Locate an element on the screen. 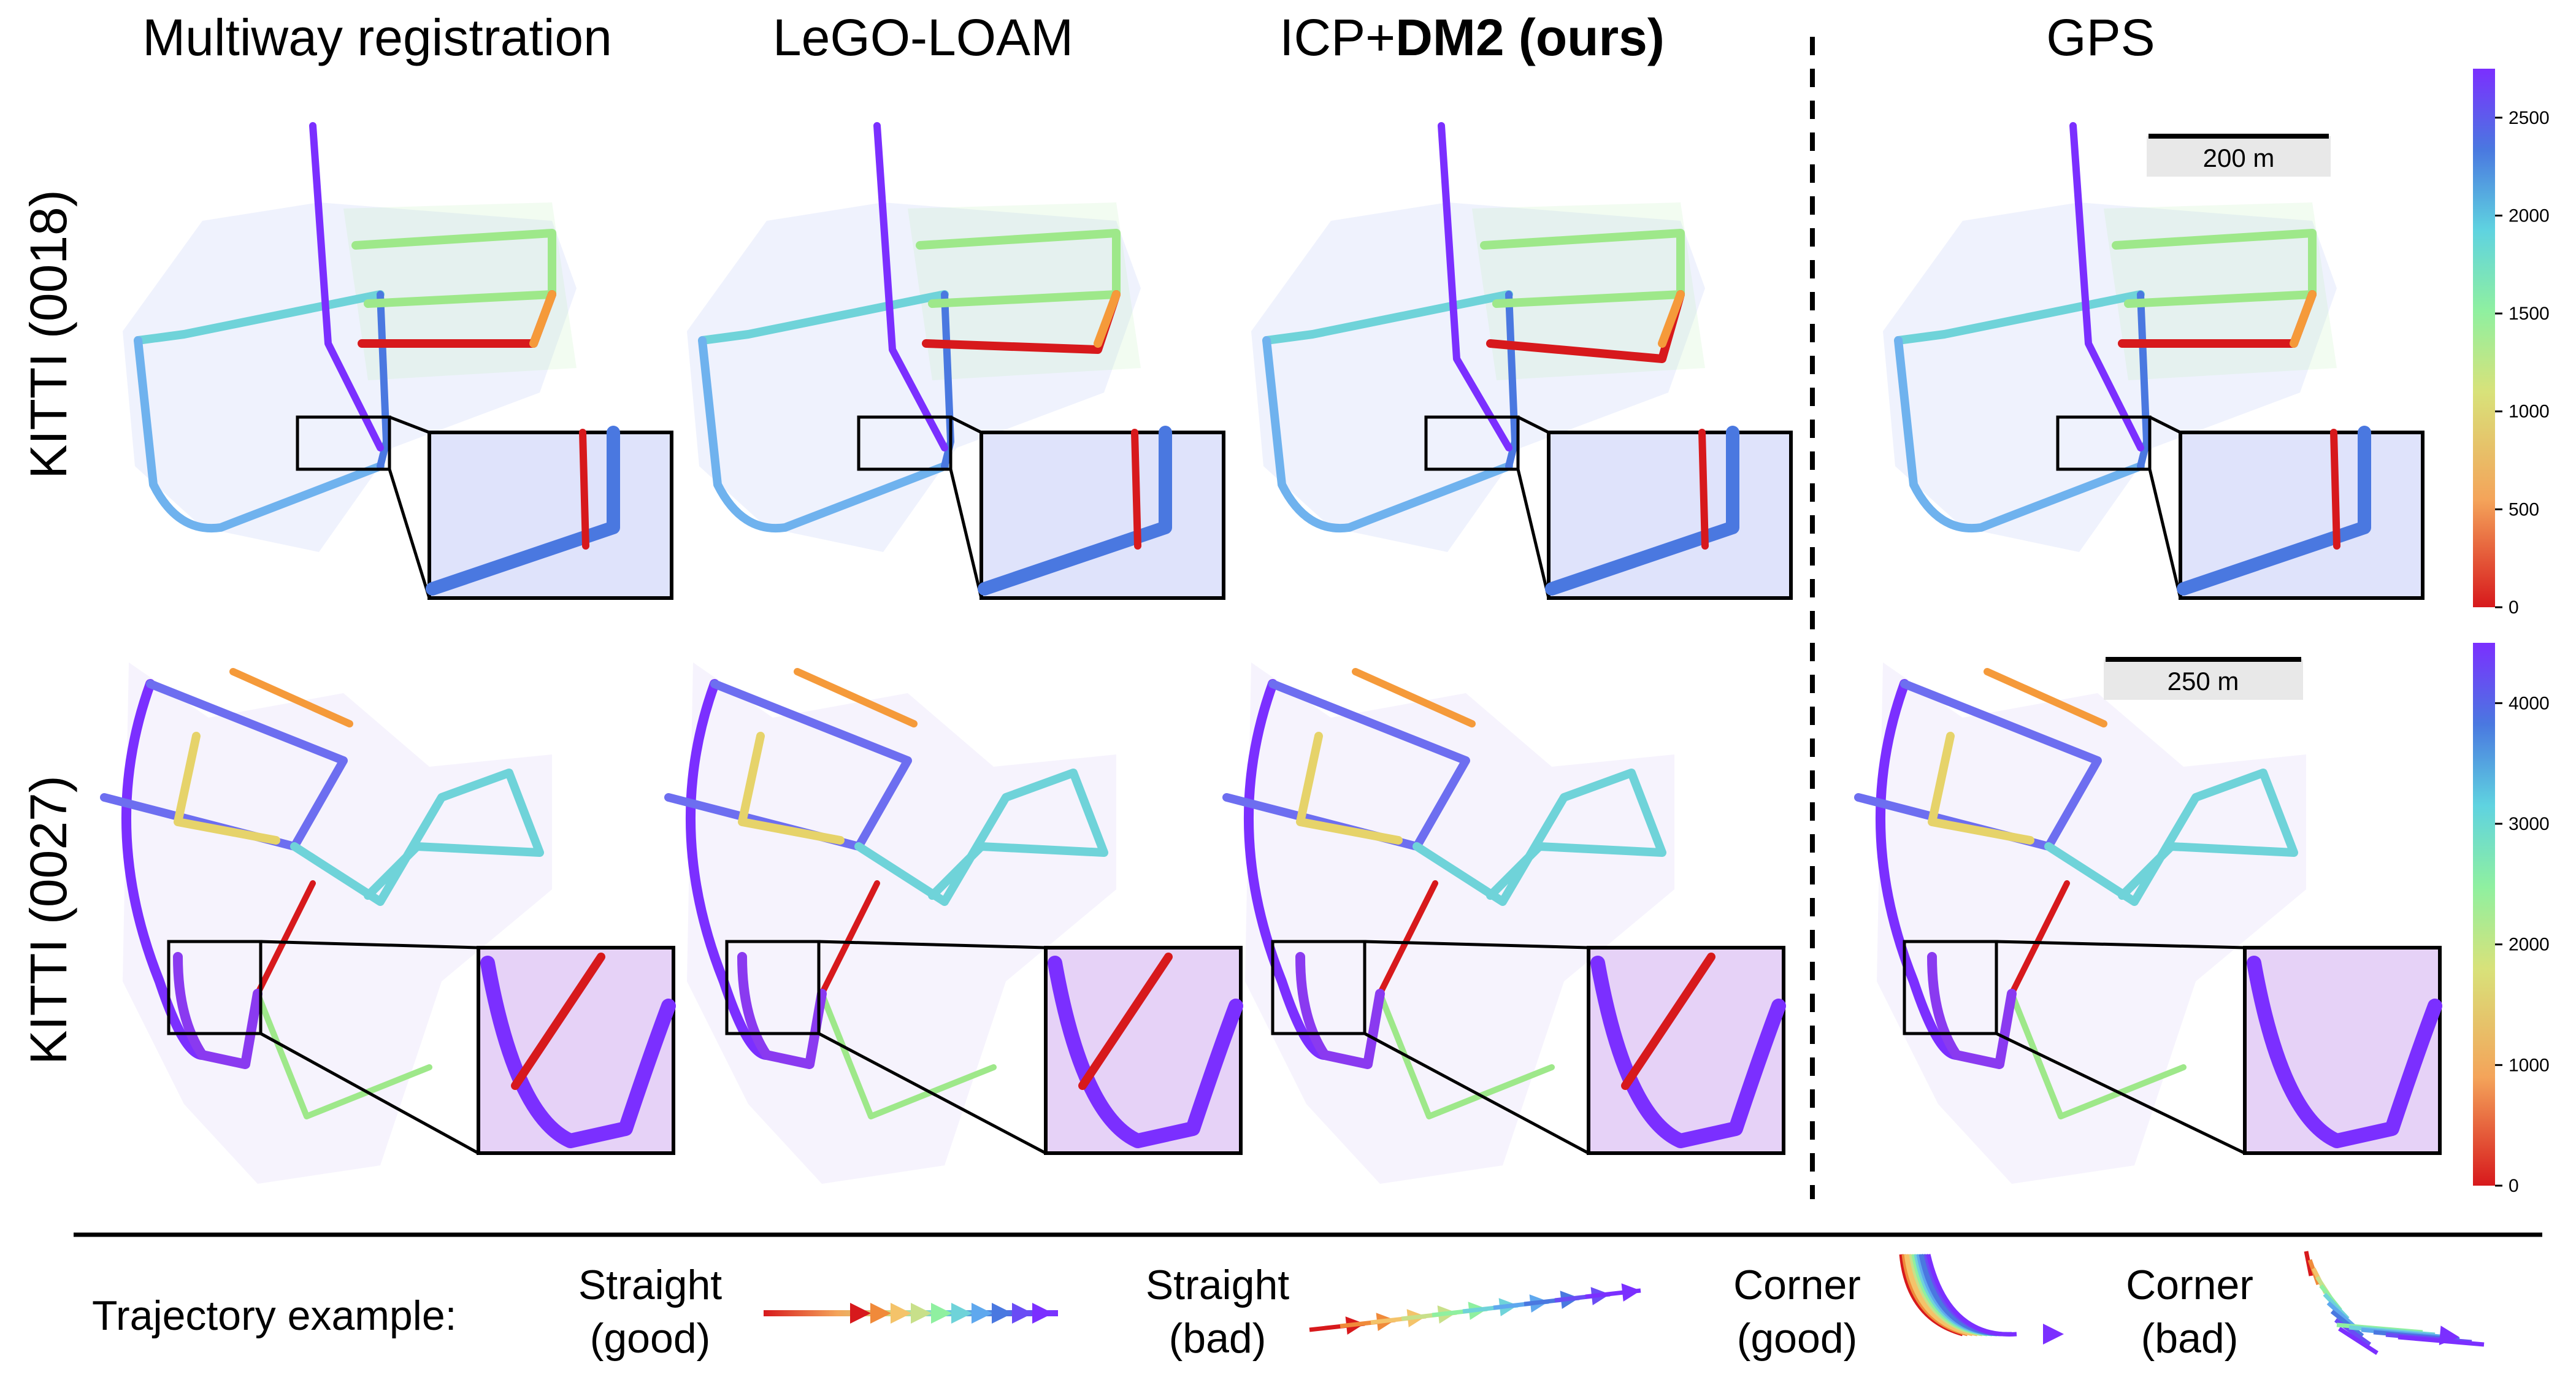 This screenshot has width=2576, height=1385. column-title-icp-prefix: ICP+ is located at coordinates (1337, 37).